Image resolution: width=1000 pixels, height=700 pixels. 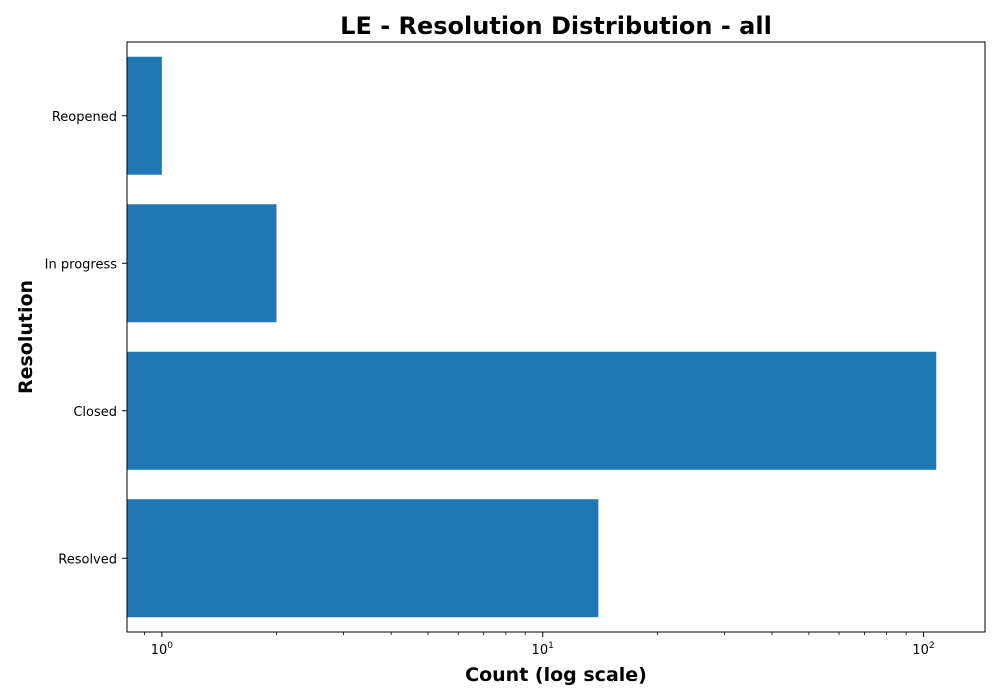 What do you see at coordinates (144, 115) in the screenshot?
I see `bar-reopened` at bounding box center [144, 115].